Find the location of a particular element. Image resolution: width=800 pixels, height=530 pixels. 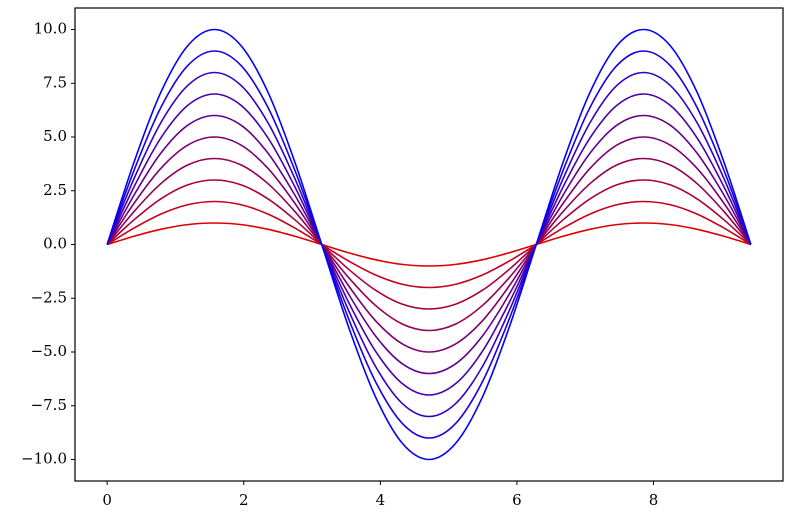

y-tick-label: −2.5 is located at coordinates (49, 297).